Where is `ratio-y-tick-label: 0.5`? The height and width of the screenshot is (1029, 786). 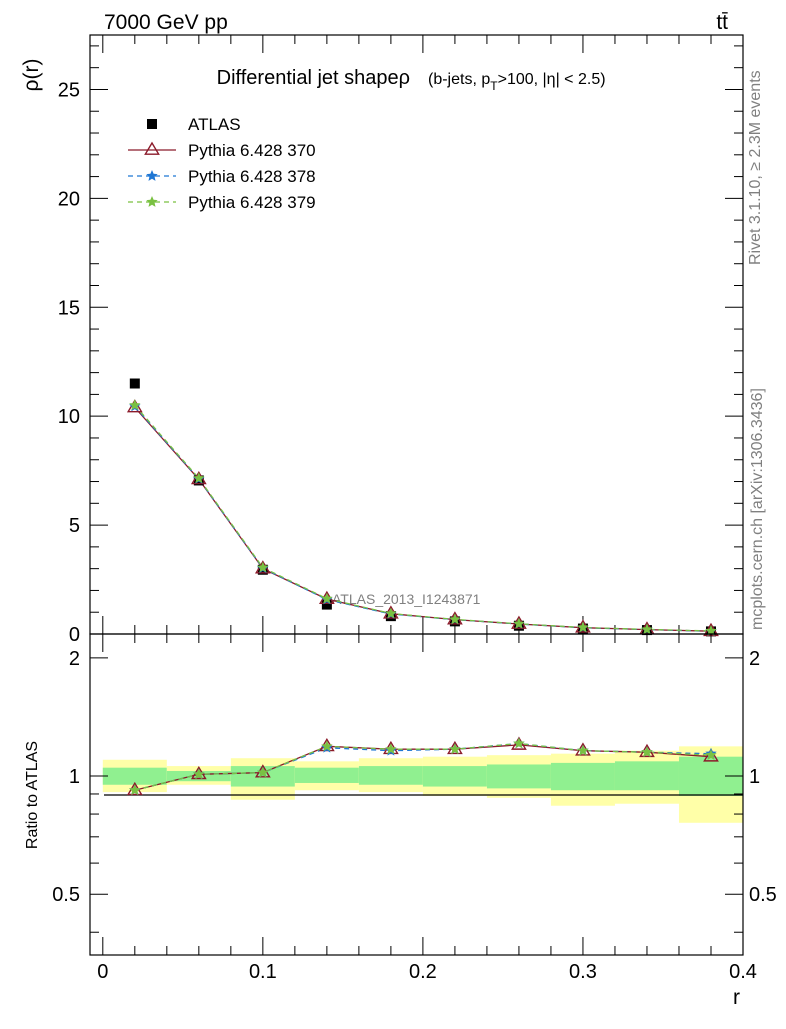 ratio-y-tick-label: 0.5 is located at coordinates (66, 895).